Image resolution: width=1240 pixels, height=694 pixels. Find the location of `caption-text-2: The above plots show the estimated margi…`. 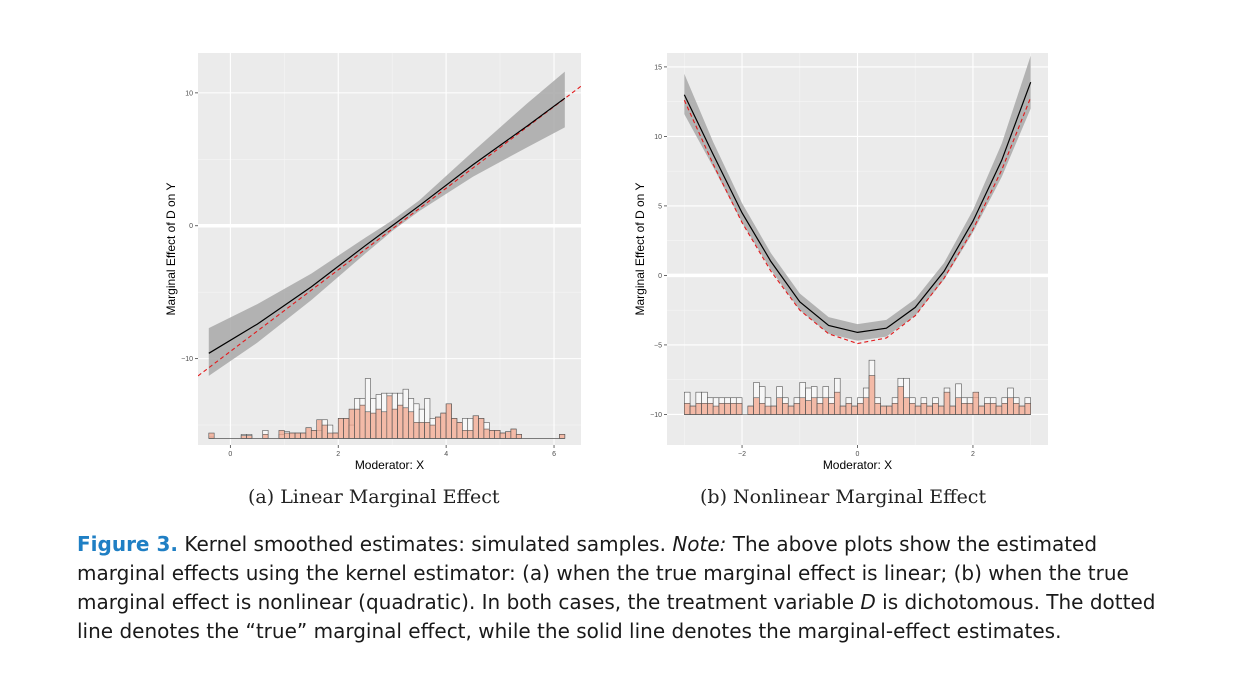

caption-text-2: The above plots show the estimated margi… is located at coordinates (603, 573).